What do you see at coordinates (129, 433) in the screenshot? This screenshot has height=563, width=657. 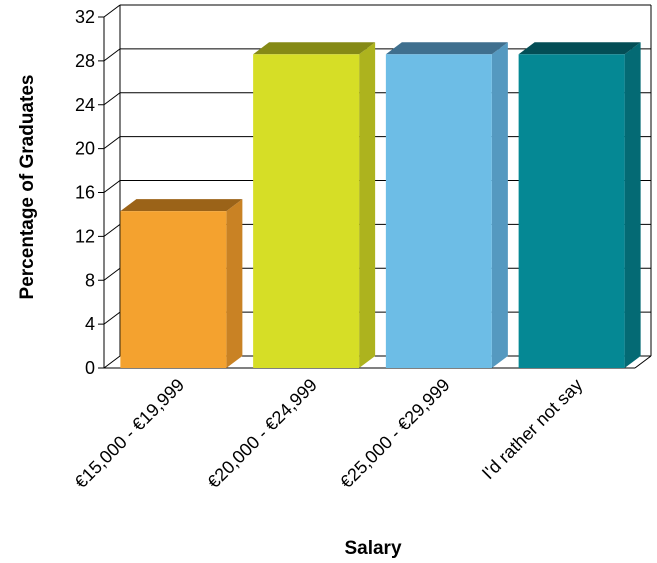 I see `x-tick-label: €15,000 - €19,999` at bounding box center [129, 433].